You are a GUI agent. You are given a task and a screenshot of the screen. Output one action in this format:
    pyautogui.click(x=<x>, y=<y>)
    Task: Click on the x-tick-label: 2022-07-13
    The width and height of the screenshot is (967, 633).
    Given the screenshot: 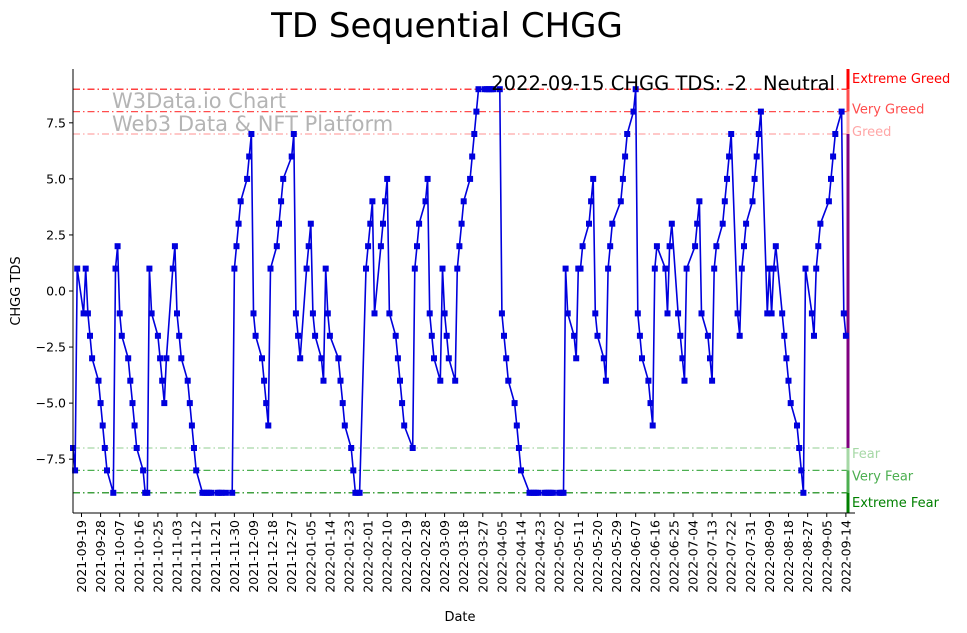 What is the action you would take?
    pyautogui.click(x=712, y=556)
    